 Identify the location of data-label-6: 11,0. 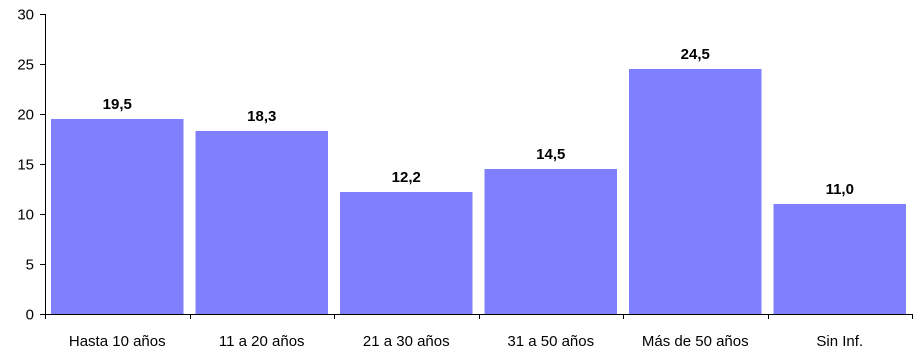
(840, 189).